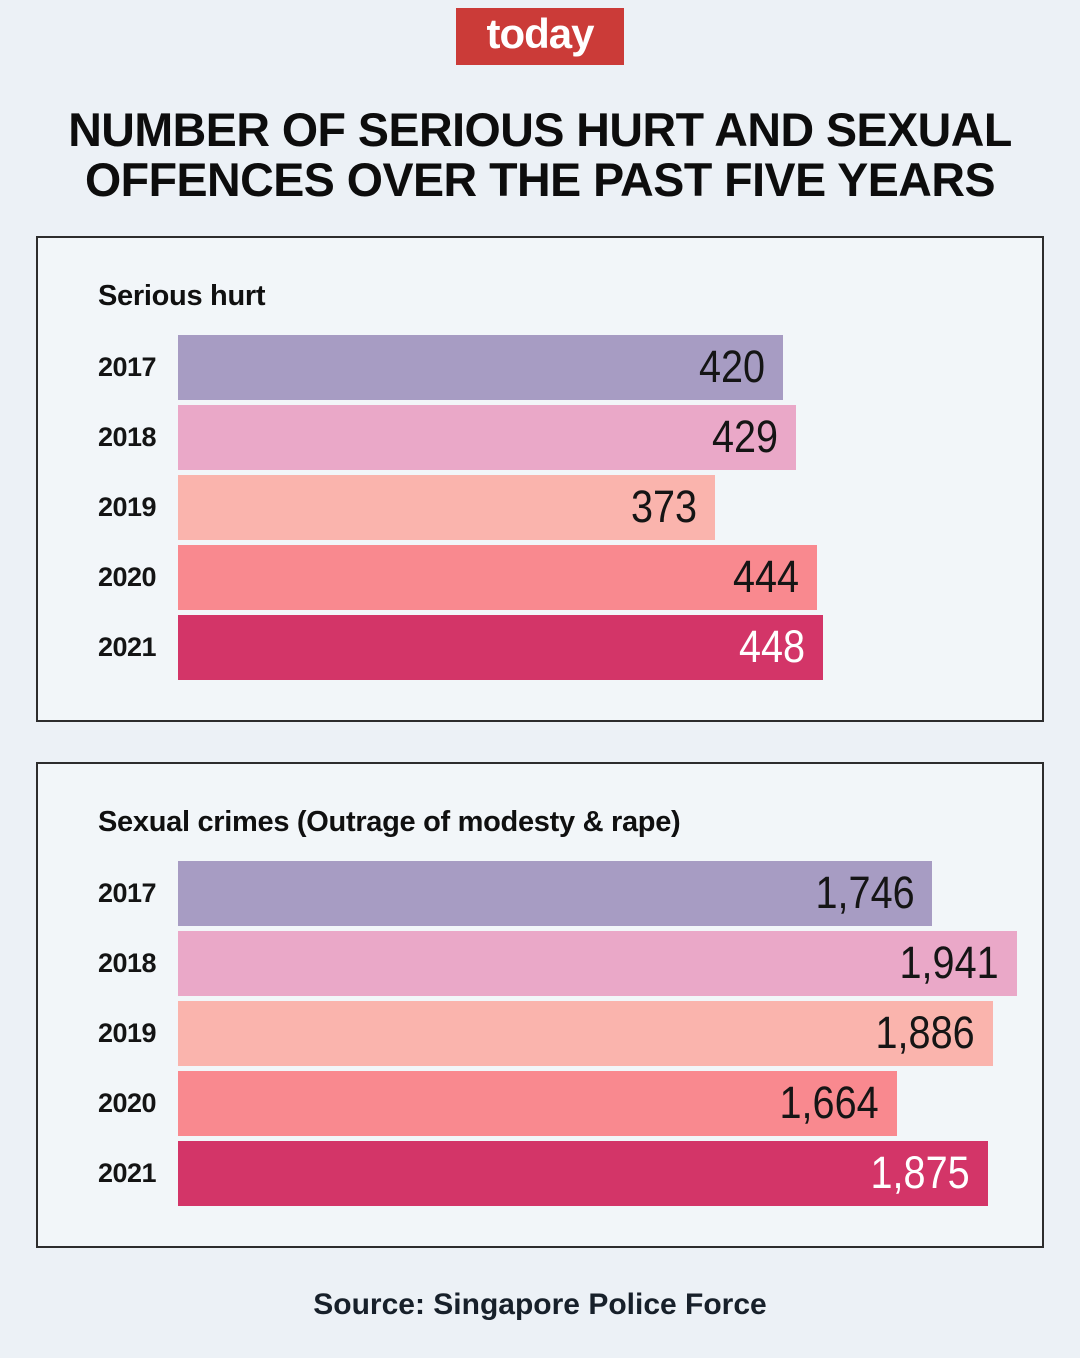  What do you see at coordinates (664, 507) in the screenshot?
I see `bar-value-label: 373` at bounding box center [664, 507].